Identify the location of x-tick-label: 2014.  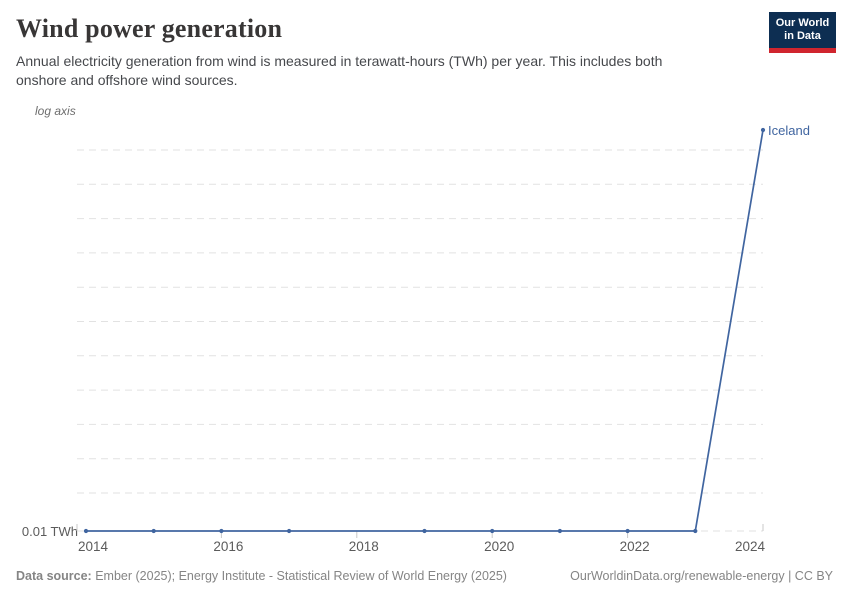
(93, 546).